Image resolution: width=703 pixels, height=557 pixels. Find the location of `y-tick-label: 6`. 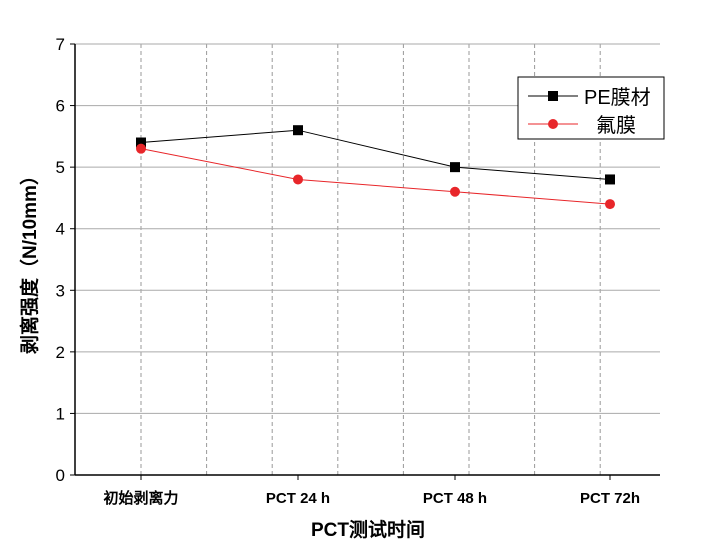

y-tick-label: 6 is located at coordinates (60, 106).